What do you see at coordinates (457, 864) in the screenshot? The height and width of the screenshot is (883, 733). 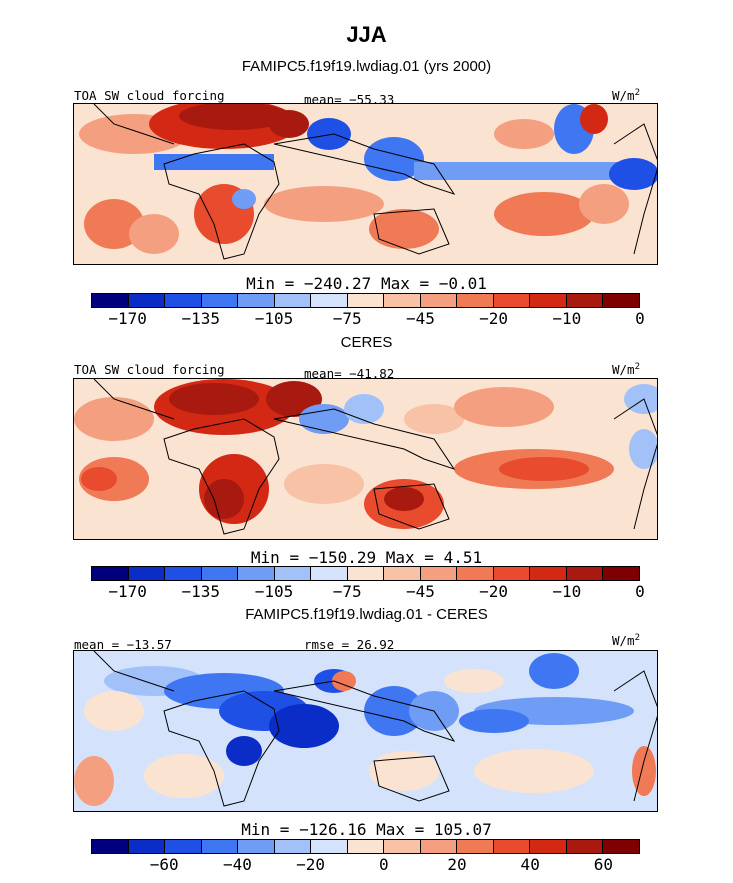 I see `colorbar-tick-label: 20` at bounding box center [457, 864].